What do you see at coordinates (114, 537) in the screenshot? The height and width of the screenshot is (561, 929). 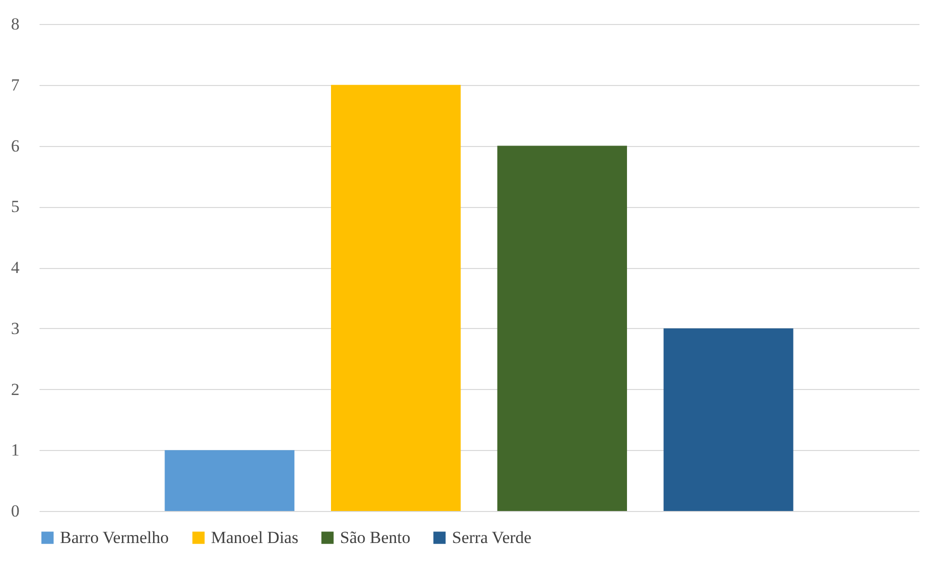 I see `legend-label: Barro Vermelho` at bounding box center [114, 537].